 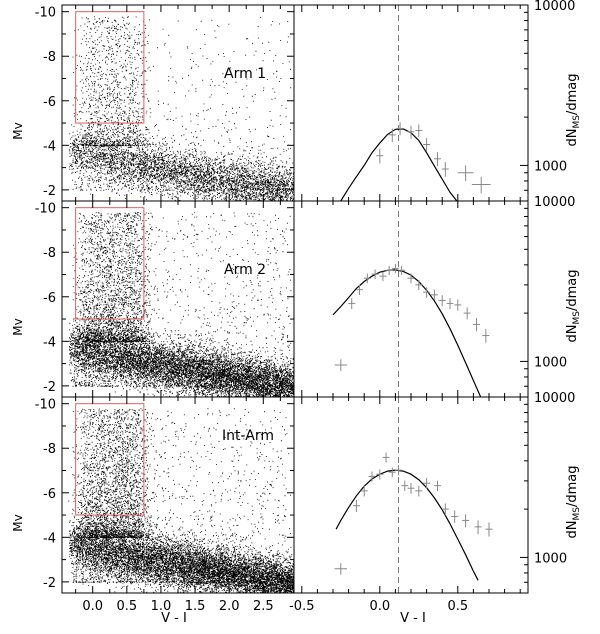 I want to click on panel-label-arm-2: Arm 2, so click(x=245, y=270).